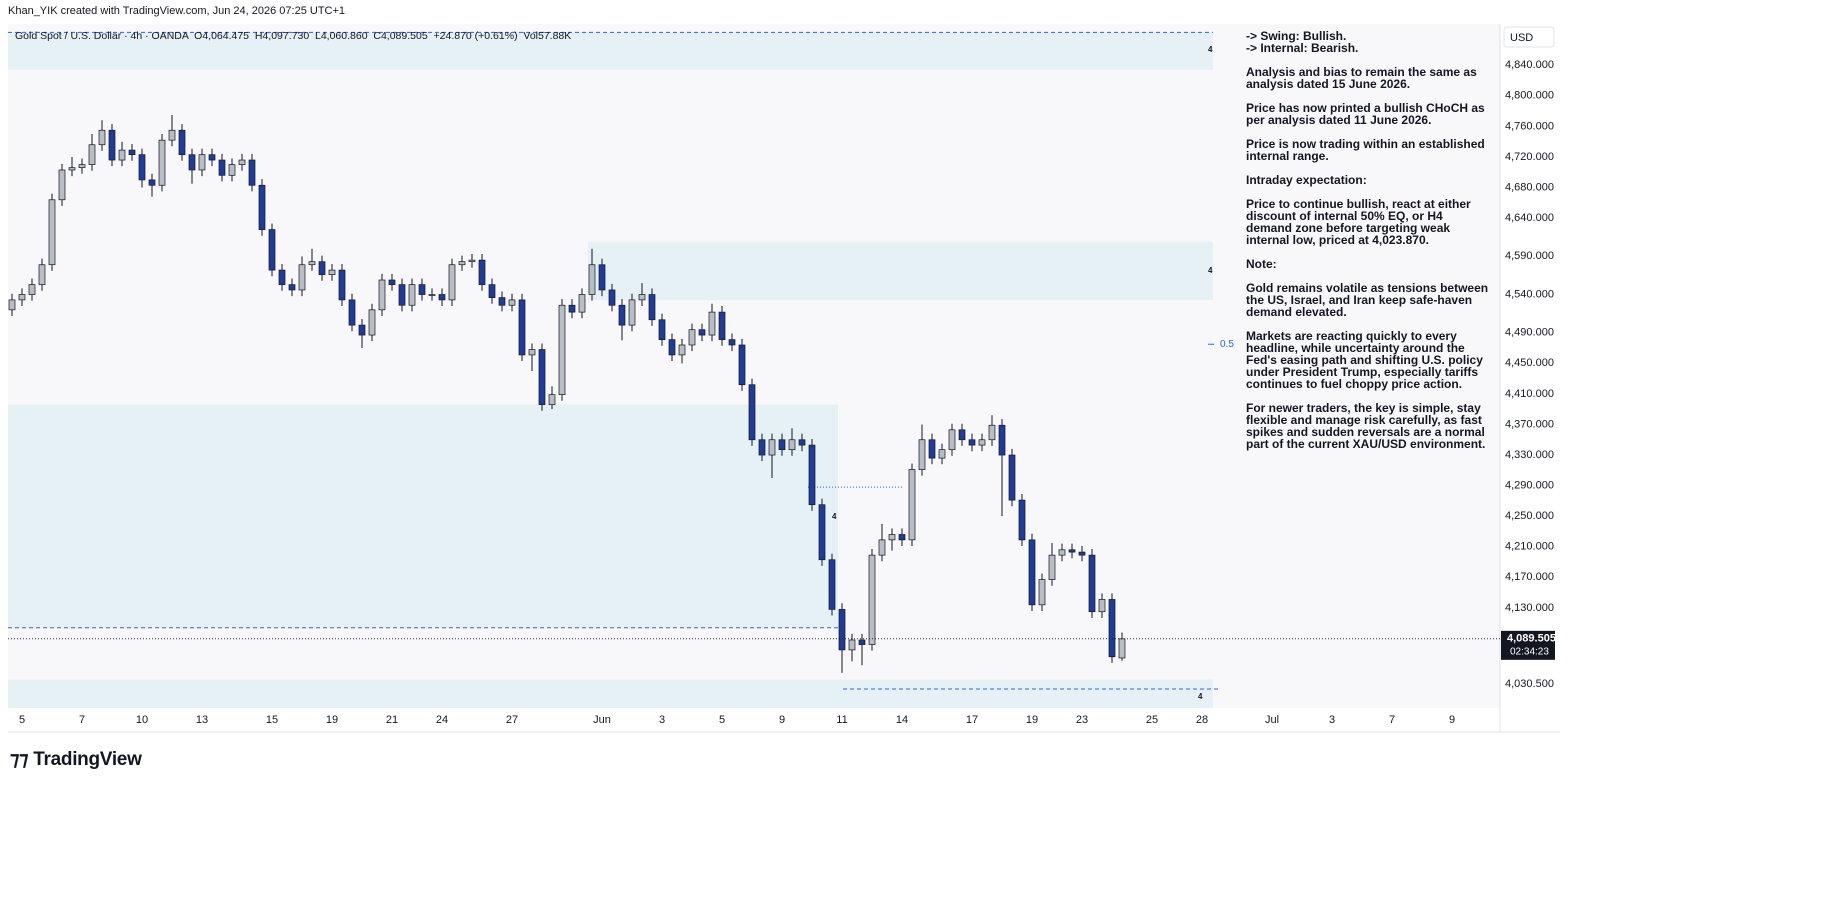 This screenshot has width=1835, height=917. I want to click on y-tick-label: 4,410.000, so click(1529, 394).